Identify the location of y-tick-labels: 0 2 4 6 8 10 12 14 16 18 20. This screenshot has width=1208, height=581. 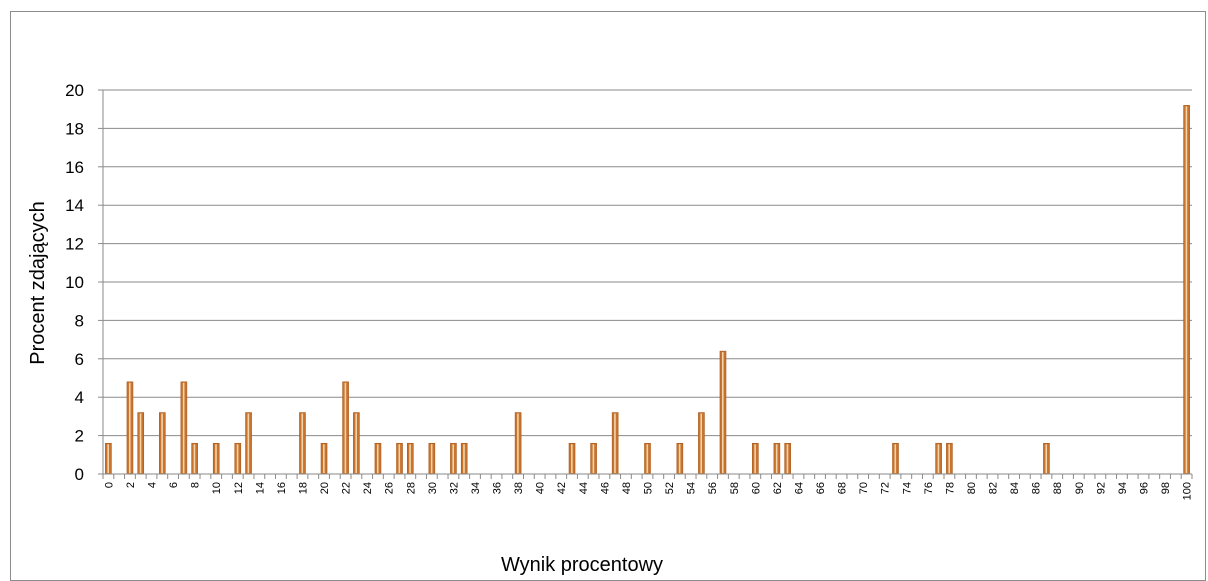
(74, 282).